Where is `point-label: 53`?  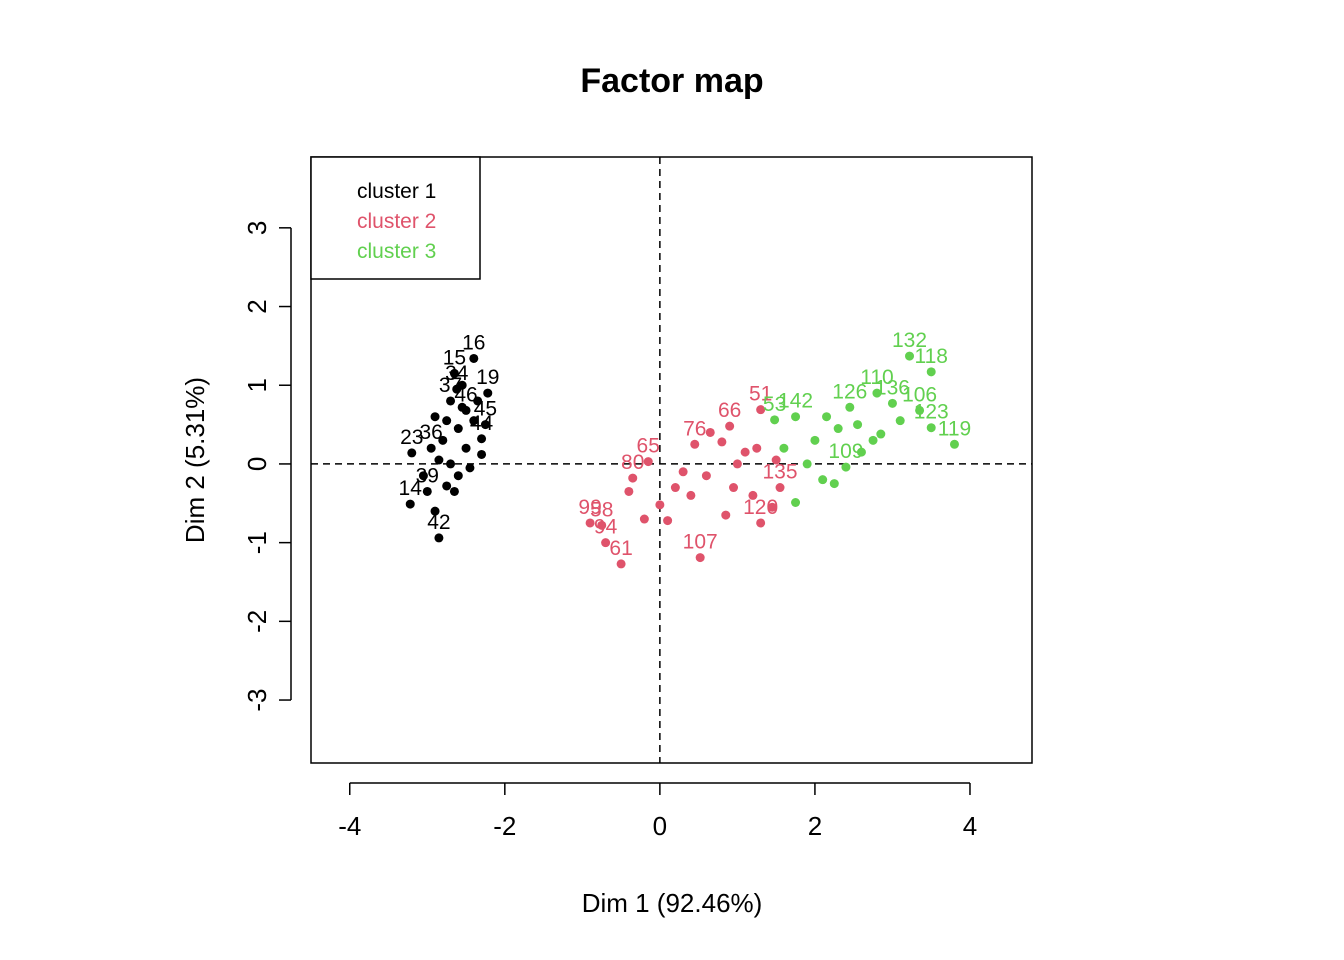 point-label: 53 is located at coordinates (774, 404).